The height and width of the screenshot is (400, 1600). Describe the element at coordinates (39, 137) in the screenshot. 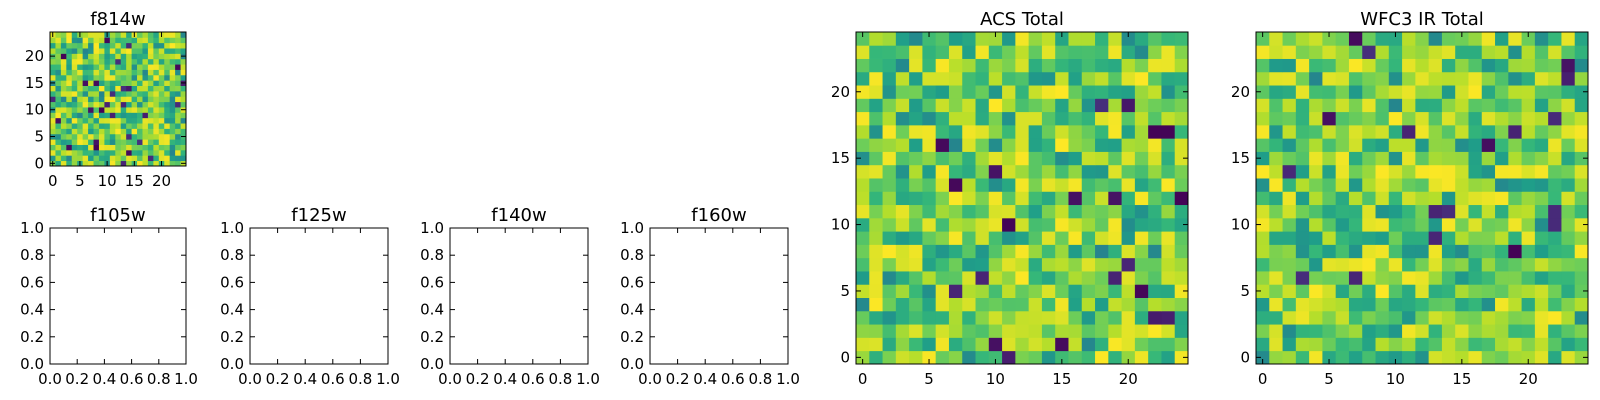

I see `y-tick-label: 5` at that location.